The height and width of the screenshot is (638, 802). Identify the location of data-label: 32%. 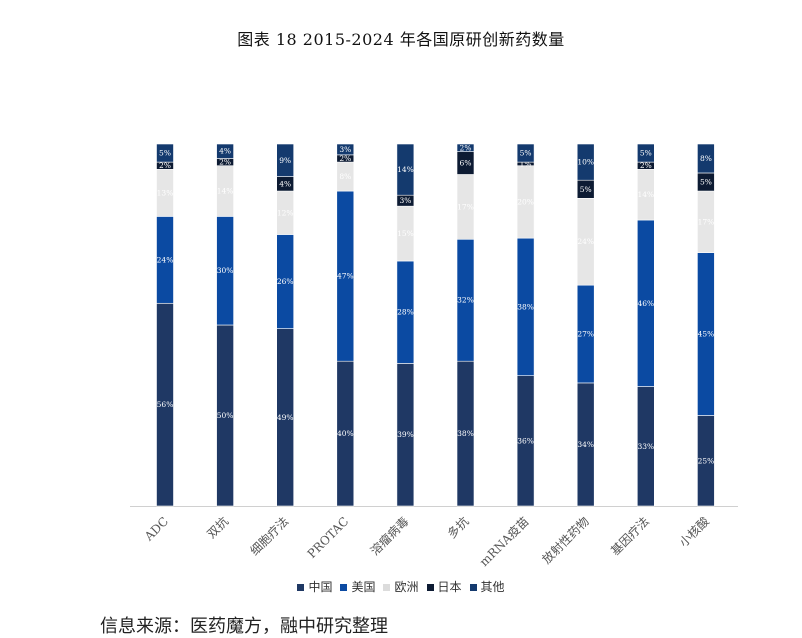
(465, 300).